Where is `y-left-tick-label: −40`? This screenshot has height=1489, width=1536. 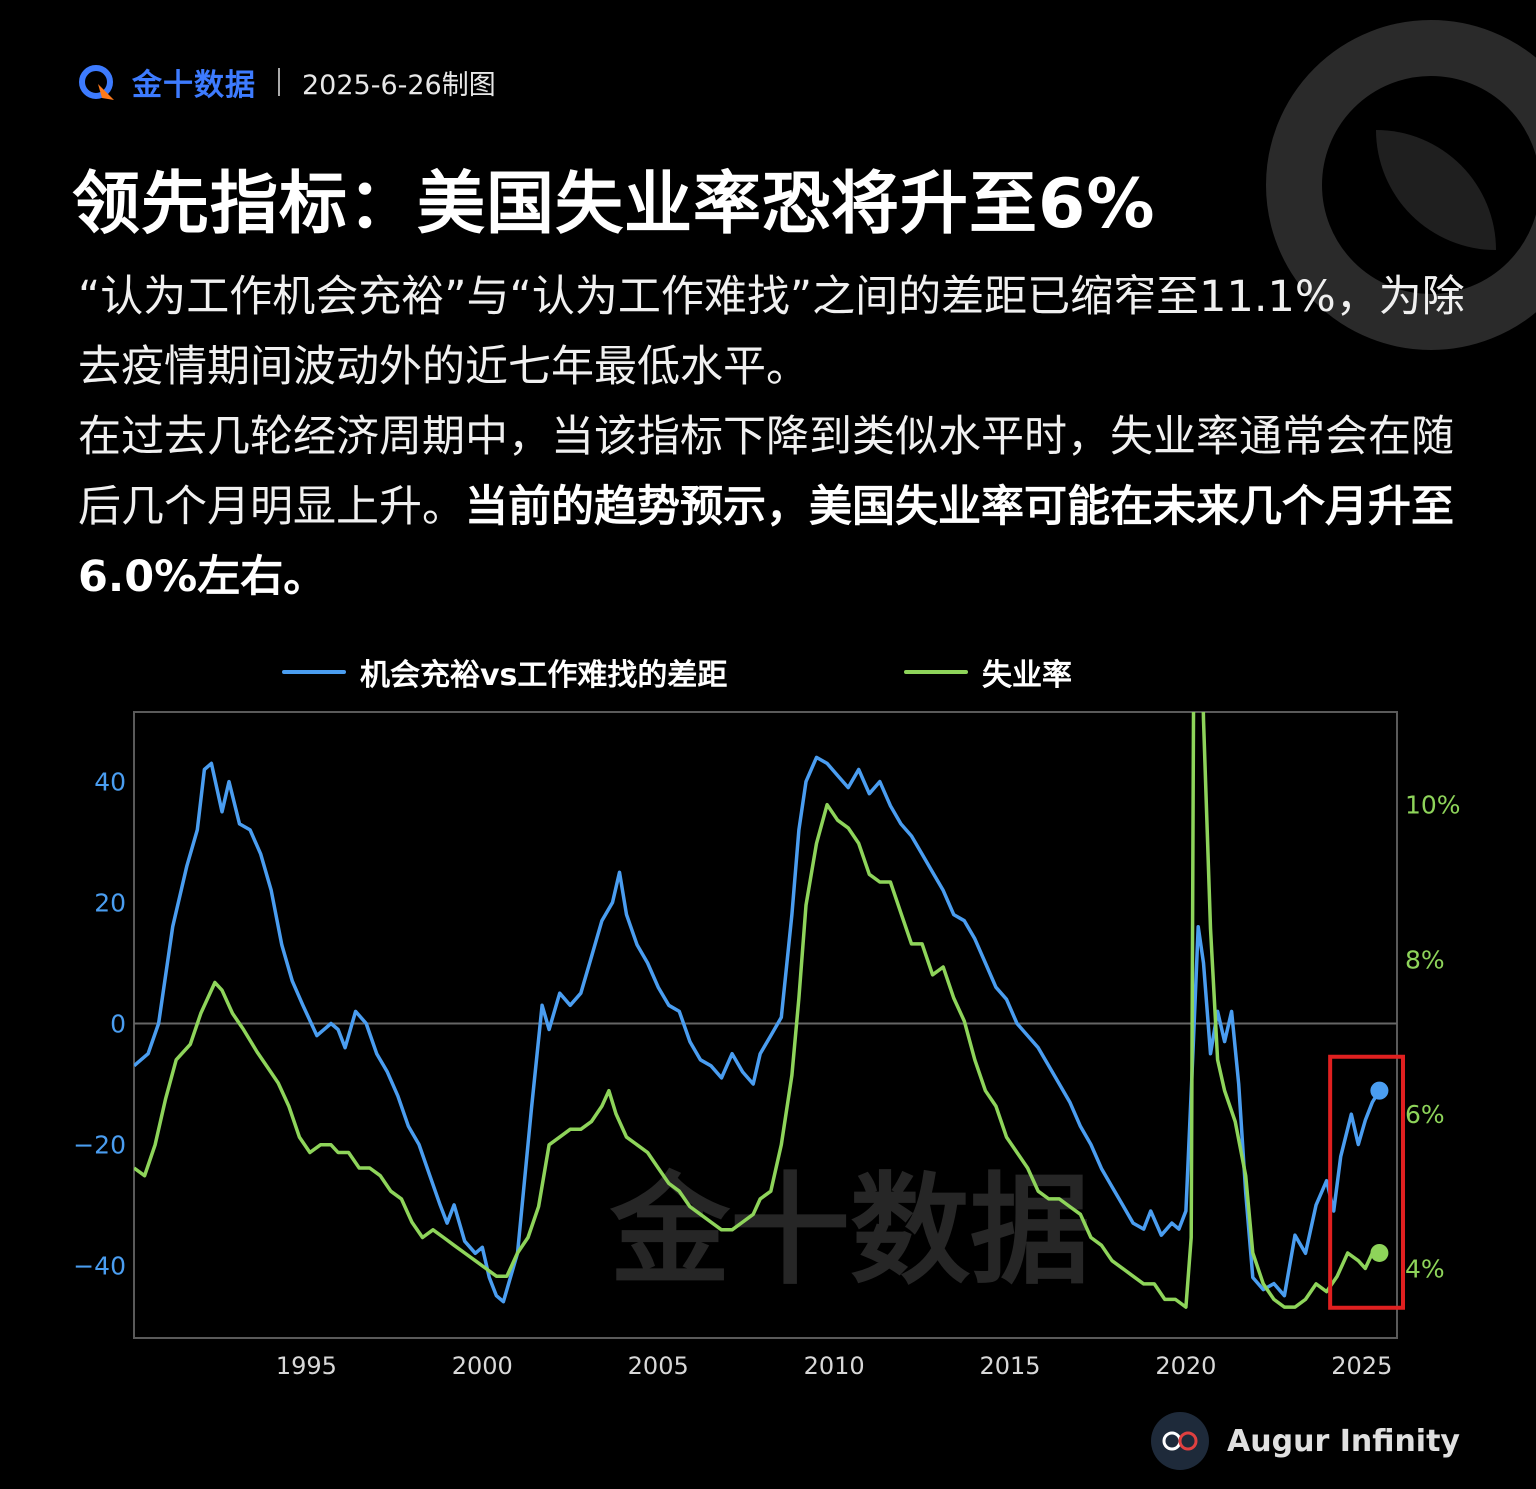
y-left-tick-label: −40 is located at coordinates (99, 1265).